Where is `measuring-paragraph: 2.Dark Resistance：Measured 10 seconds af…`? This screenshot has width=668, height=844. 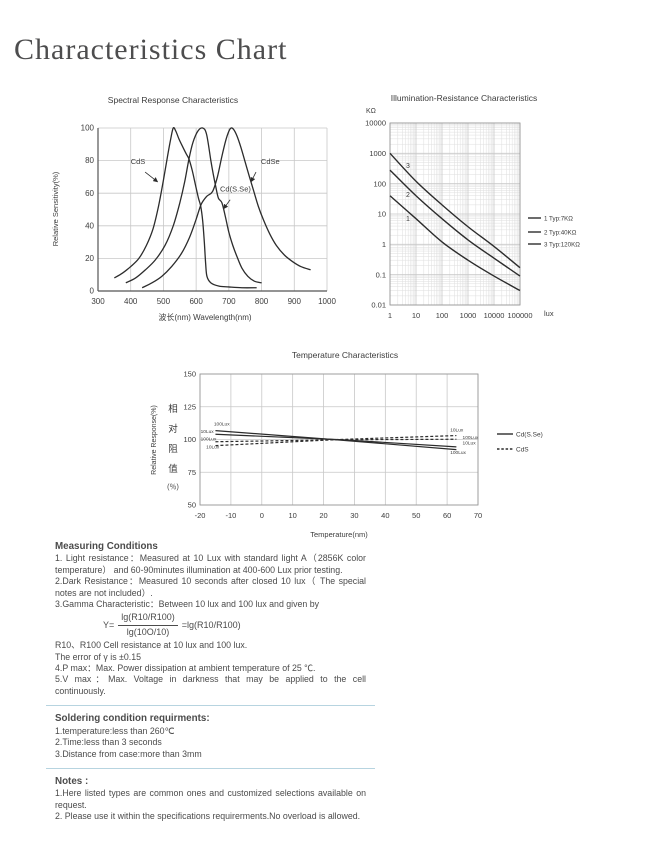 measuring-paragraph: 2.Dark Resistance：Measured 10 seconds af… is located at coordinates (210, 587).